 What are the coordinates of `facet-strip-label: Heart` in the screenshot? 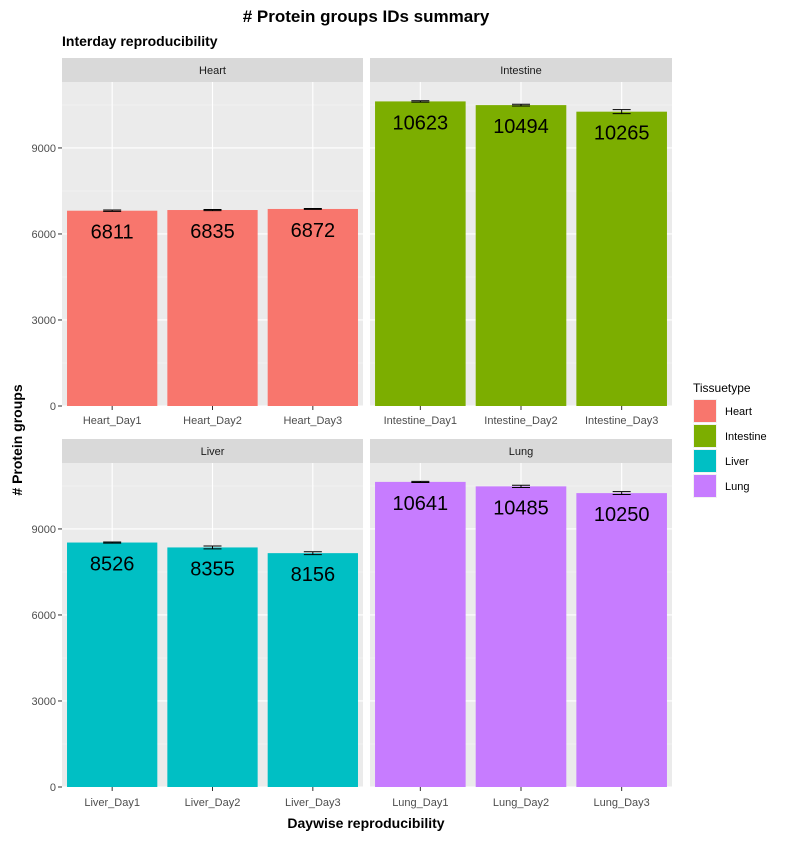 It's located at (212, 71).